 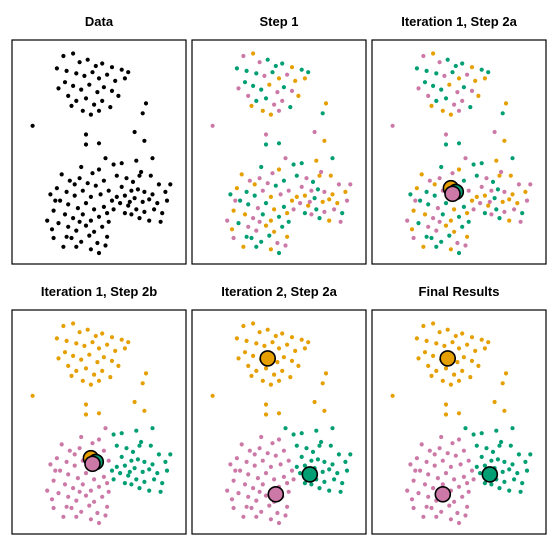 I want to click on panel-6: Final Results, so click(x=459, y=409).